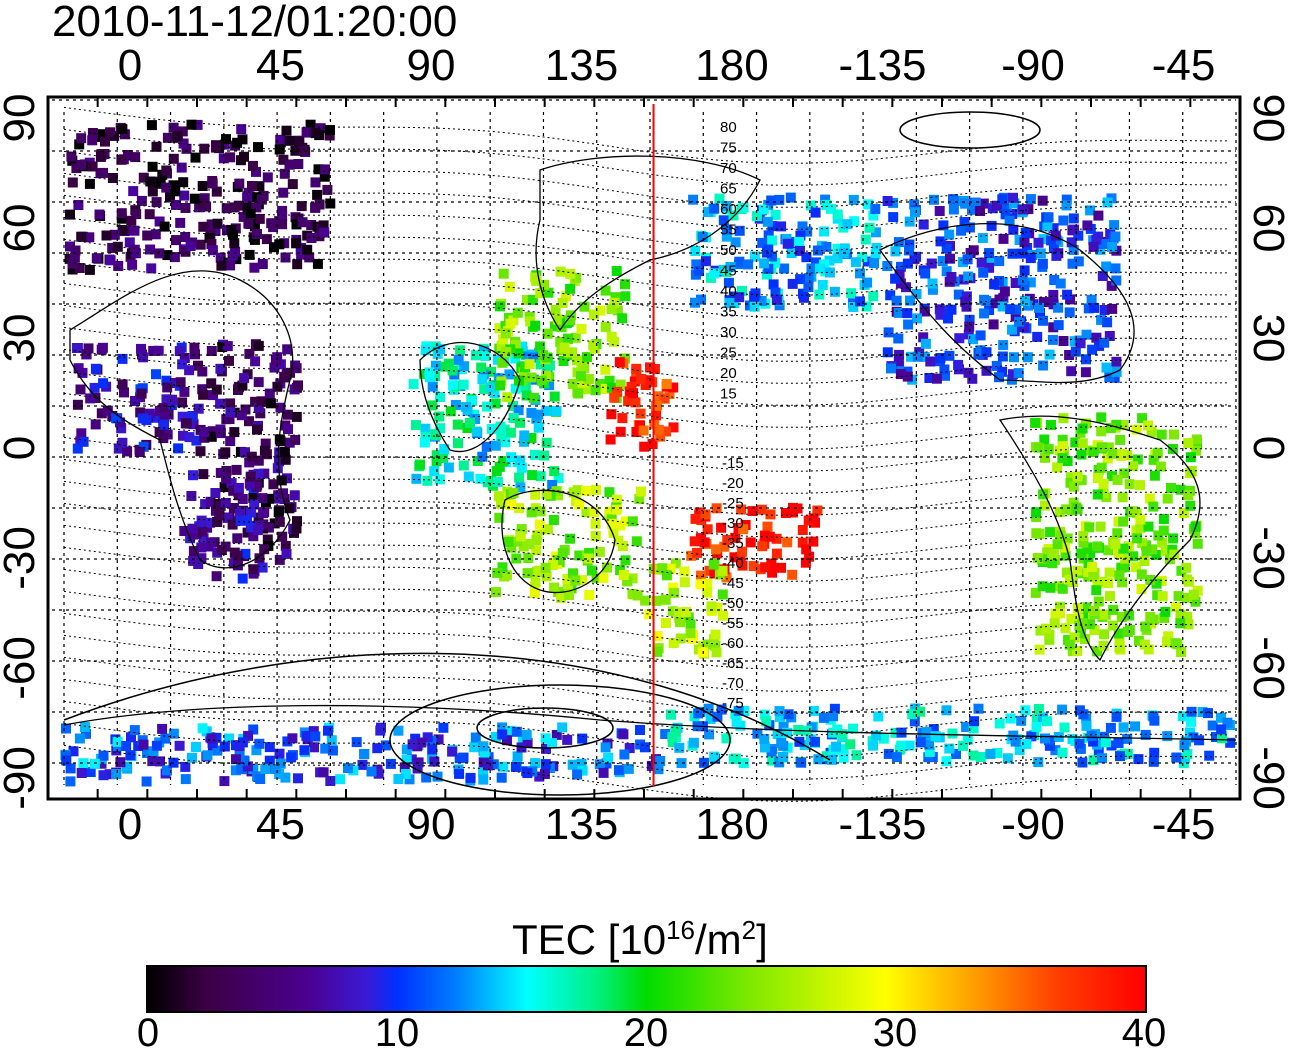  I want to click on contour-label-south: -15, so click(733, 463).